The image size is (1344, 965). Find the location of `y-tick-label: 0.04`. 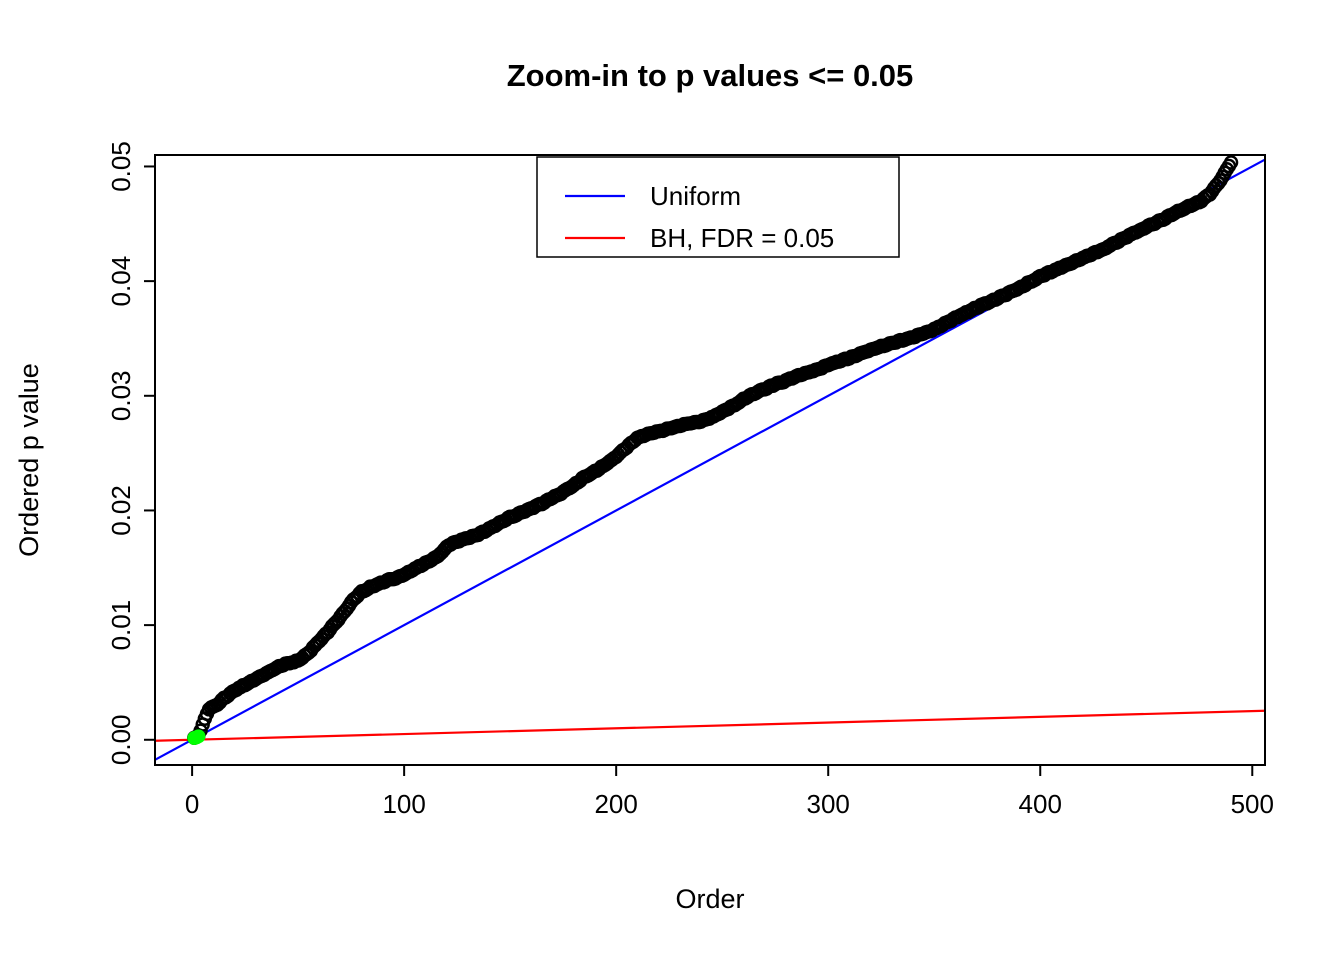

y-tick-label: 0.04 is located at coordinates (121, 281).